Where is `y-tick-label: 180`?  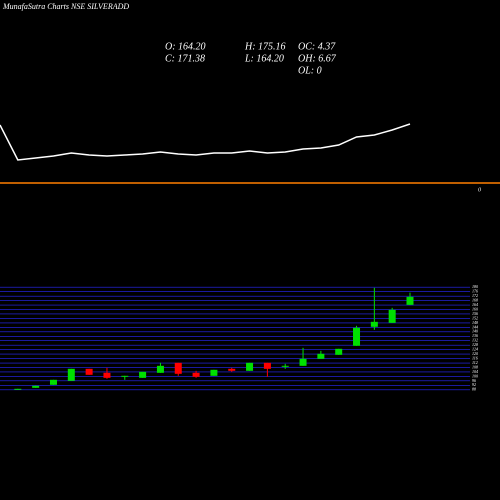 y-tick-label: 180 is located at coordinates (475, 286).